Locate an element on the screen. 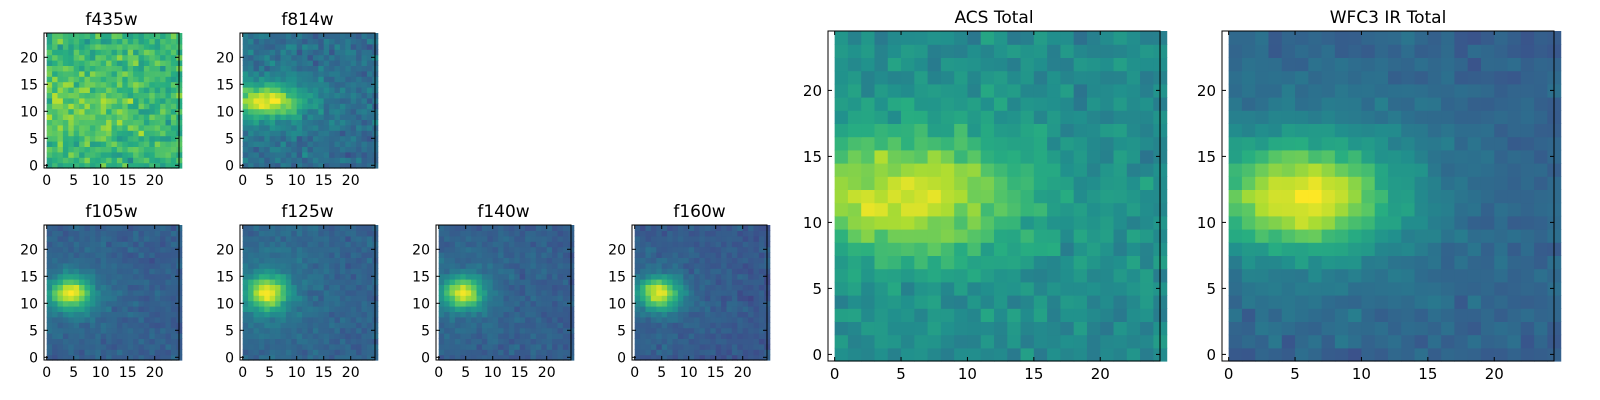 This screenshot has height=400, width=1600. y-tick-label: 5 is located at coordinates (425, 331).